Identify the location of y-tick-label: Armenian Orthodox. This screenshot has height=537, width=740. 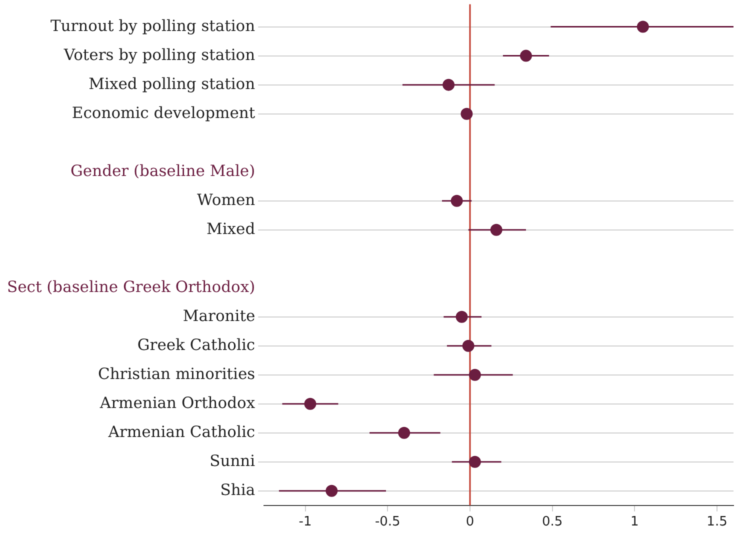
(177, 403).